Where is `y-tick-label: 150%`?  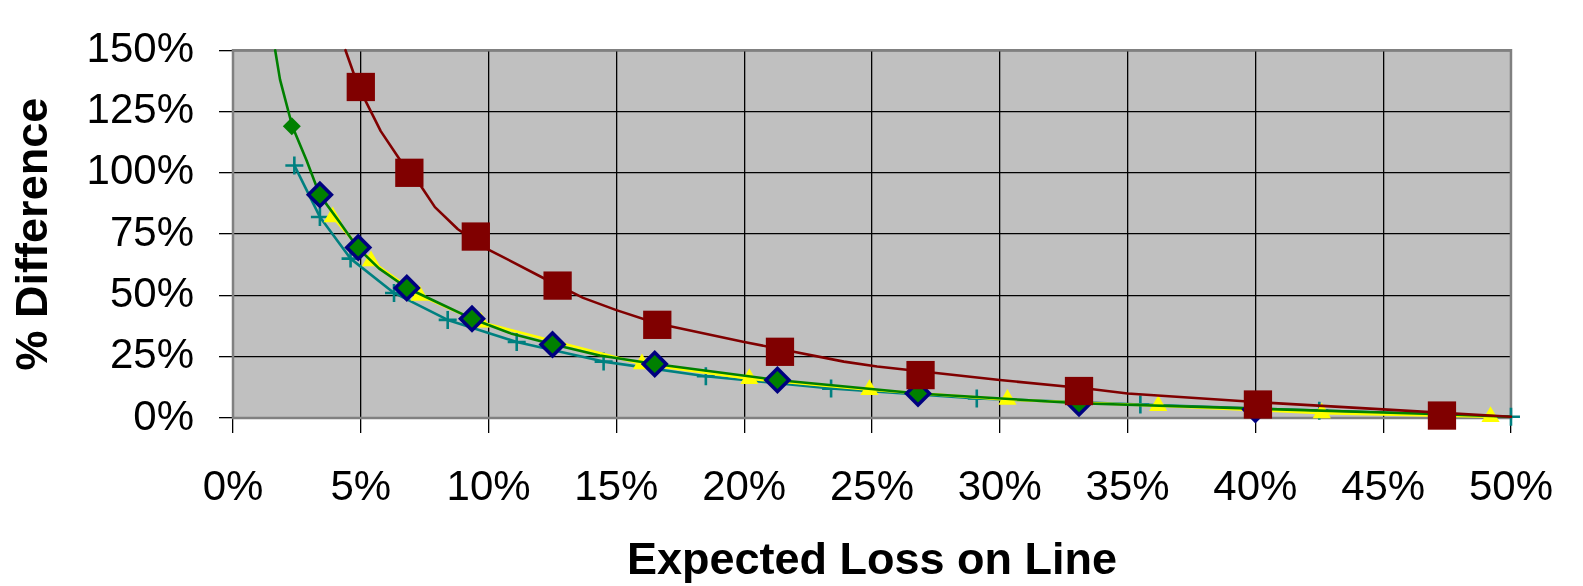
y-tick-label: 150% is located at coordinates (140, 47).